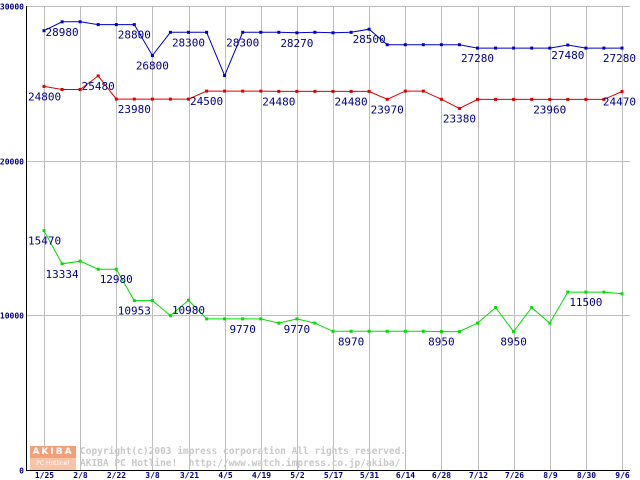 The width and height of the screenshot is (640, 480). Describe the element at coordinates (225, 475) in the screenshot. I see `x-tick-label: 4/5` at that location.